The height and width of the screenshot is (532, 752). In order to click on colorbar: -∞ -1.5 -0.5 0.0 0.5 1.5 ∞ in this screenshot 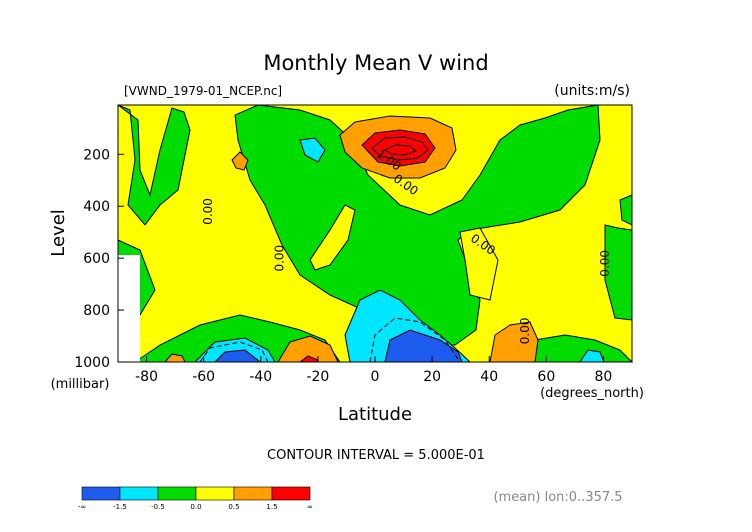, I will do `click(195, 498)`.